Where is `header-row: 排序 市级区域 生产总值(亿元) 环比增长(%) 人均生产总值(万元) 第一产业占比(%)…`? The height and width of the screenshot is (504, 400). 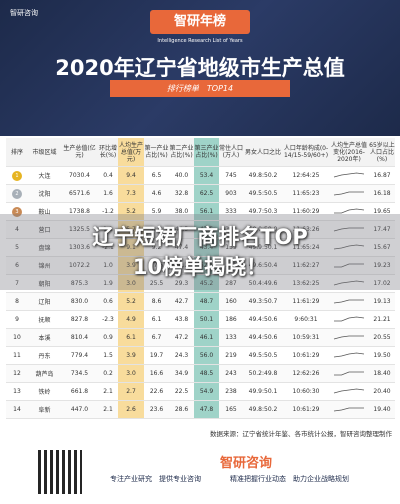 header-row: 排序 市级区域 生产总值(亿元) 环比增长(%) 人均生产总值(万元) 第一产业占比(%)… is located at coordinates (200, 152).